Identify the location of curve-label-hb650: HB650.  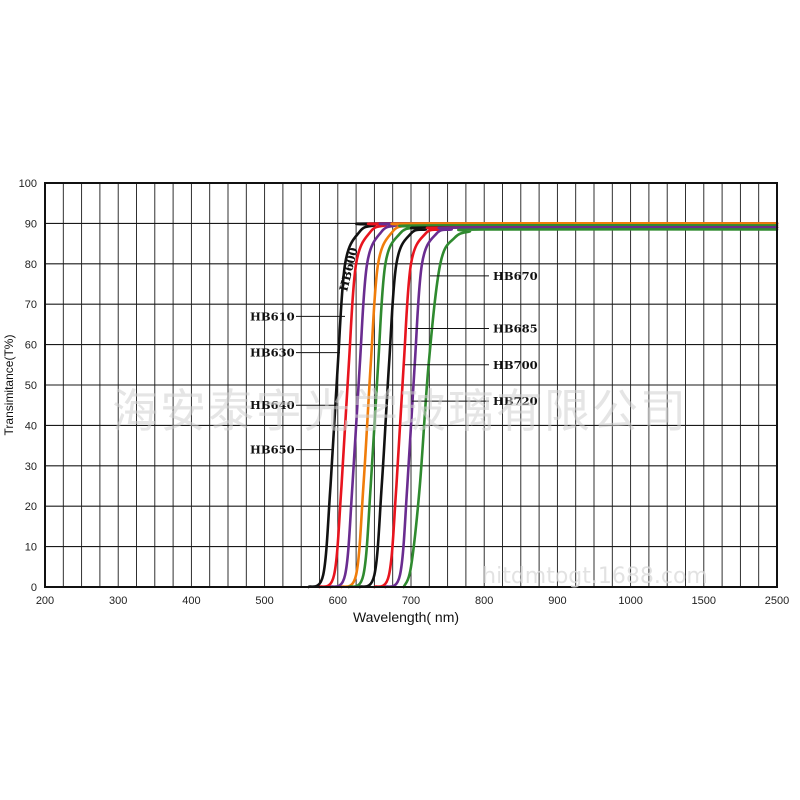
(272, 450).